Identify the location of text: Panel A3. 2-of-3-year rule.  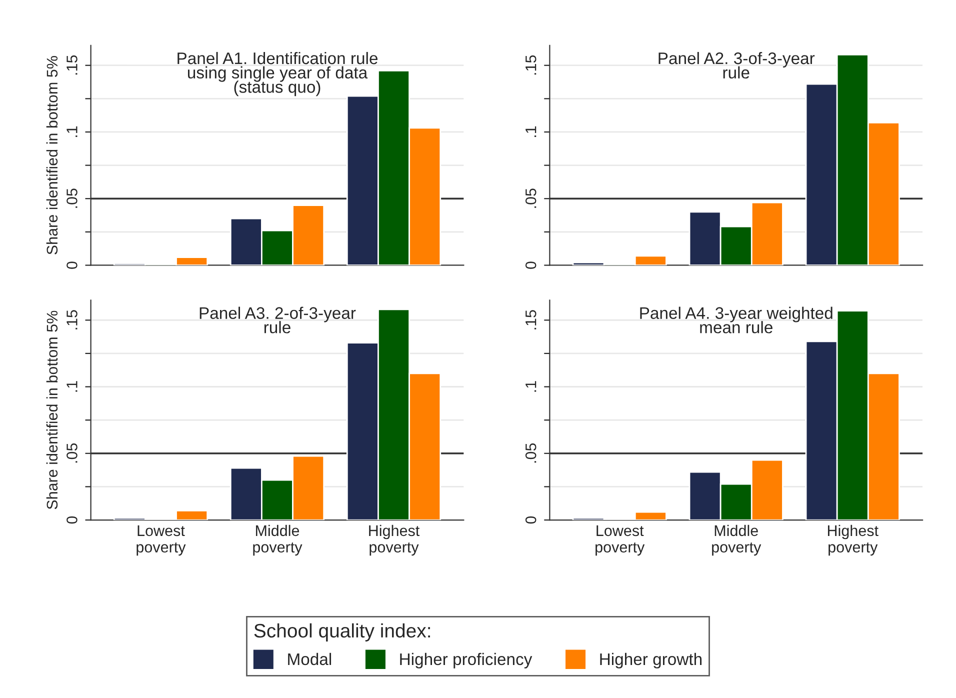
(278, 320).